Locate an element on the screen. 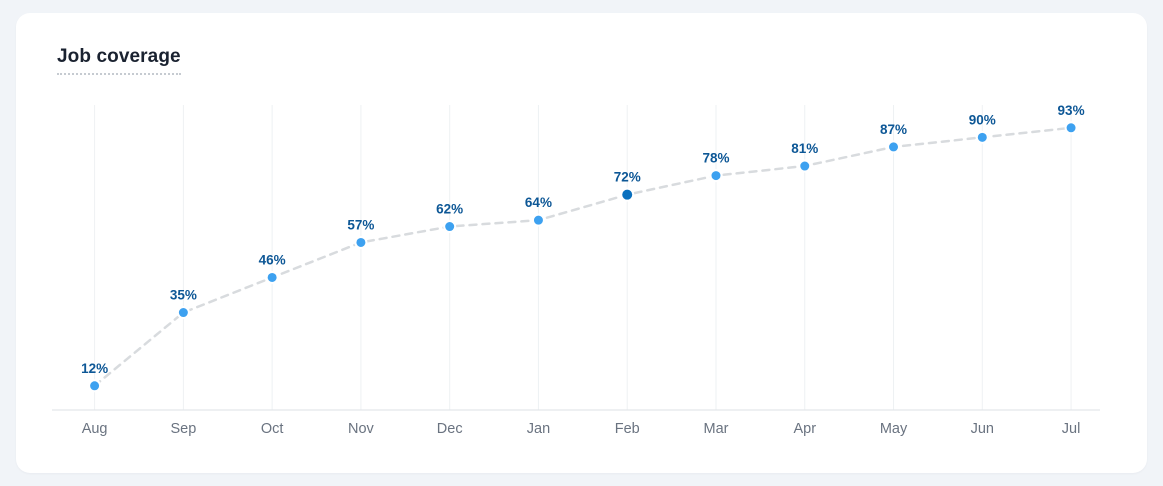 This screenshot has height=486, width=1163. data-point-mar is located at coordinates (716, 176).